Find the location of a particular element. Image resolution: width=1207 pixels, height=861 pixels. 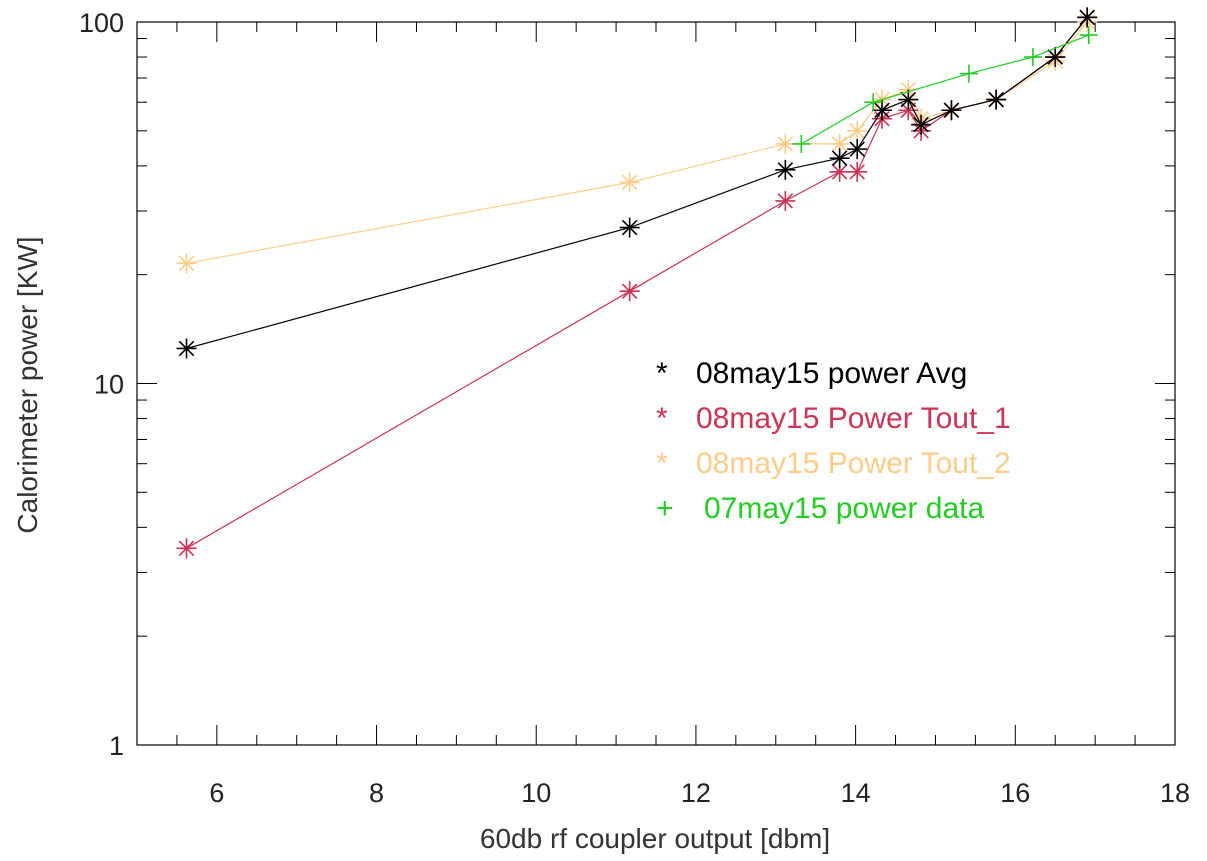

y-tick-label: 10 is located at coordinates (109, 385).